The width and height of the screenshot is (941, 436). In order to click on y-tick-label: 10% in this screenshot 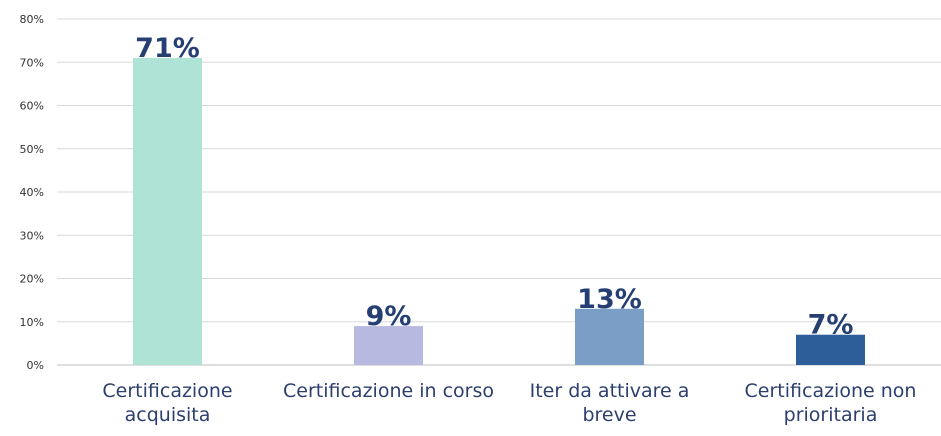, I will do `click(32, 322)`.